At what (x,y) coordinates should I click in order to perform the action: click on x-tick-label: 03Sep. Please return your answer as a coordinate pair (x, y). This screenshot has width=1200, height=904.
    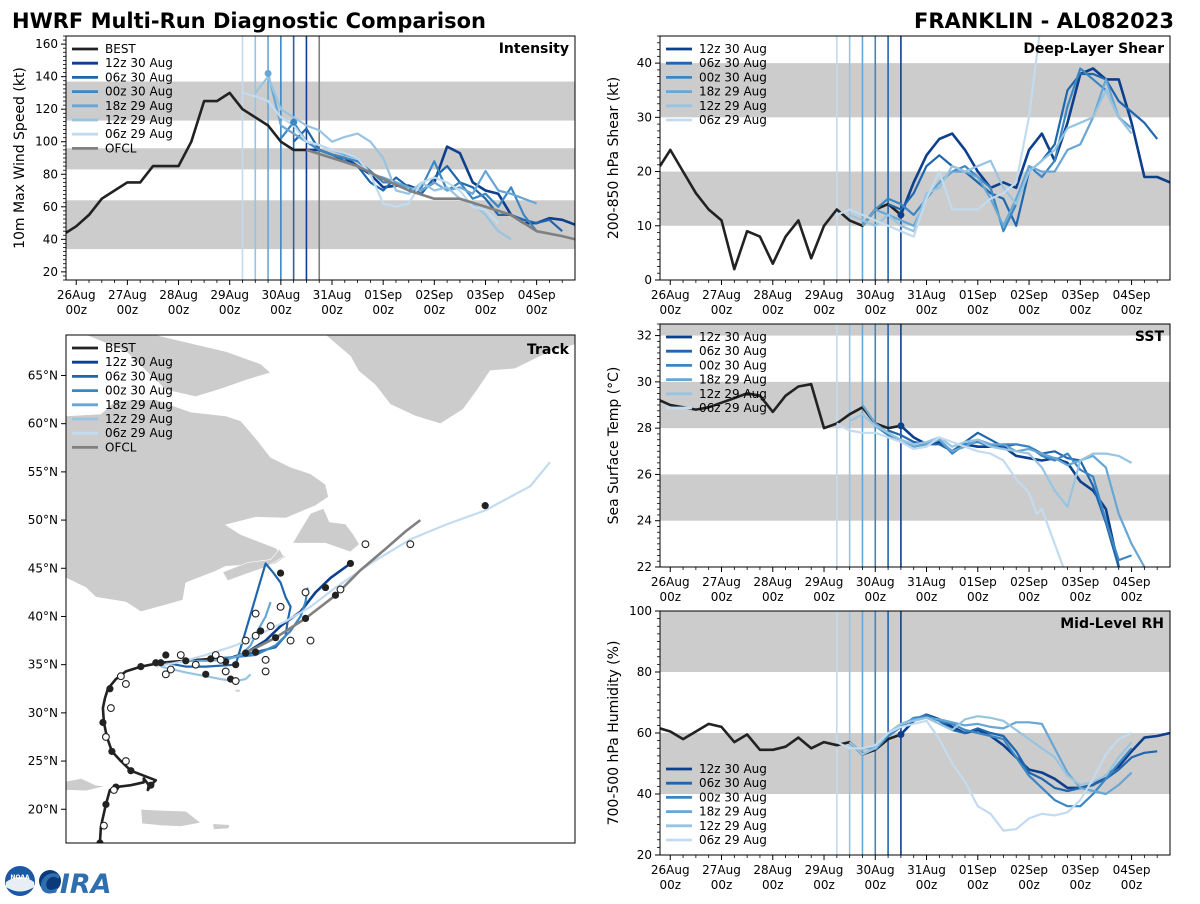
    Looking at the image, I should click on (1080, 295).